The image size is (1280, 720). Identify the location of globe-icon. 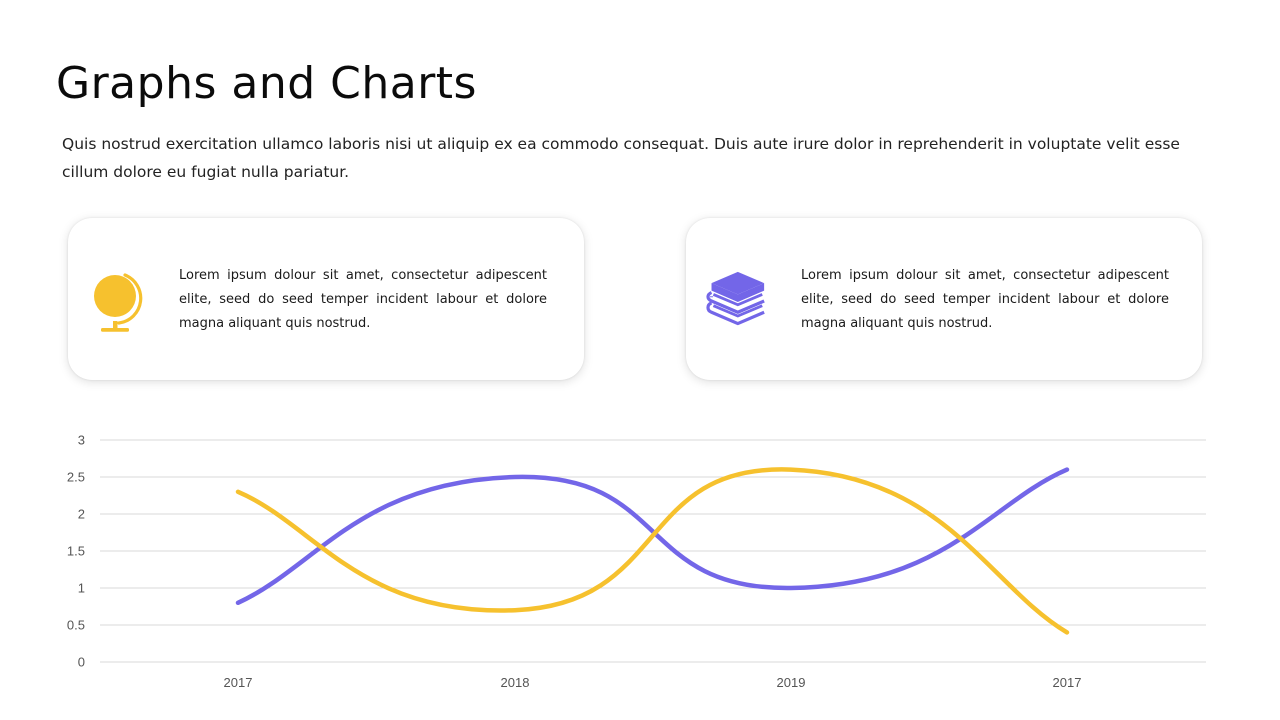
(118, 302).